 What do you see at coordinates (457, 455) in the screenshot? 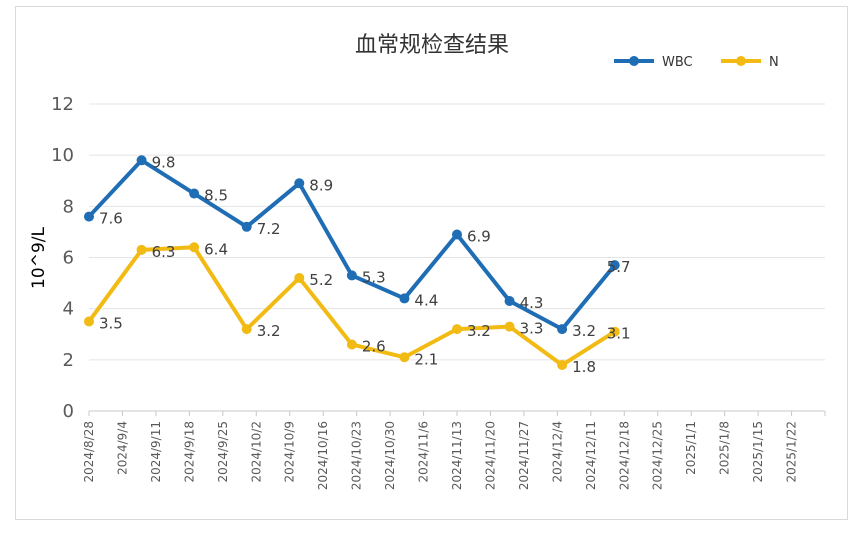
I see `x-tick-label: 2024/11/13` at bounding box center [457, 455].